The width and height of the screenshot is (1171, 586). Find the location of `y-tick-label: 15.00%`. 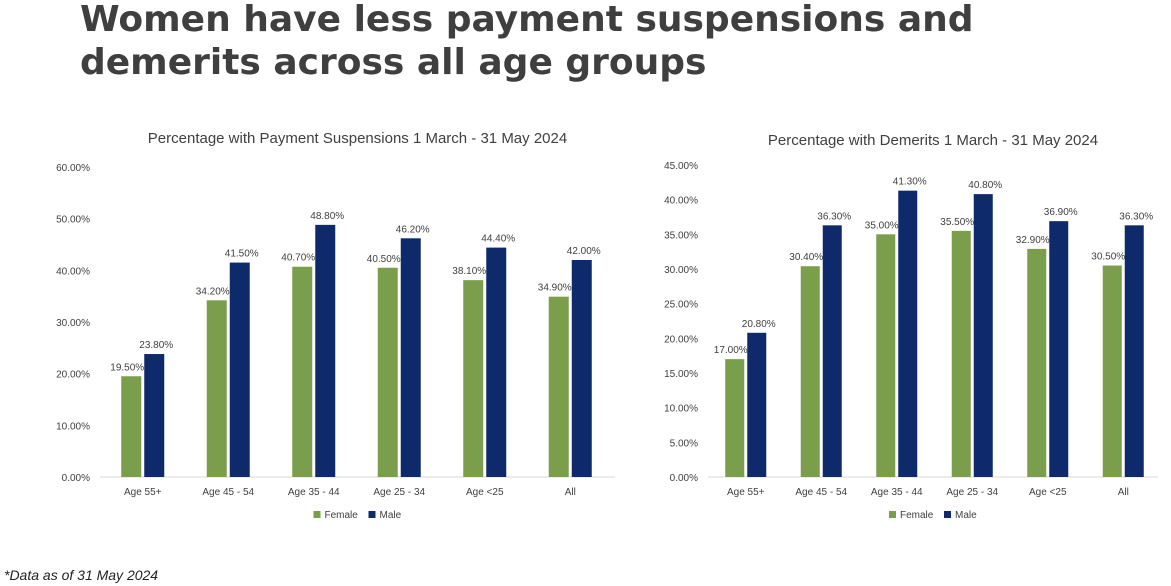

y-tick-label: 15.00% is located at coordinates (681, 374).